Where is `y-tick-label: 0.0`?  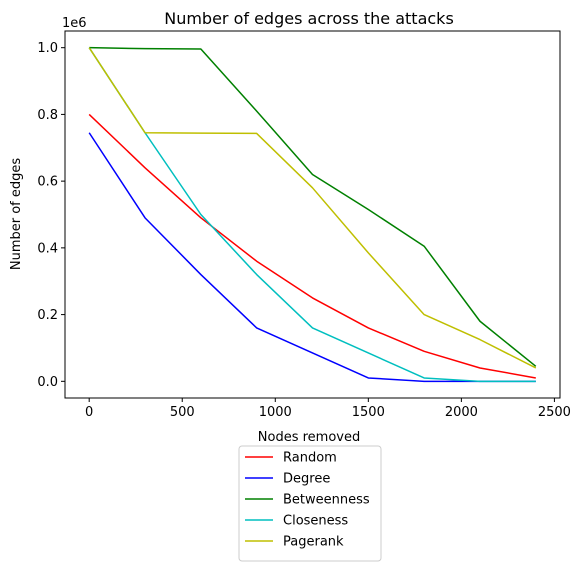
y-tick-label: 0.0 is located at coordinates (47, 382).